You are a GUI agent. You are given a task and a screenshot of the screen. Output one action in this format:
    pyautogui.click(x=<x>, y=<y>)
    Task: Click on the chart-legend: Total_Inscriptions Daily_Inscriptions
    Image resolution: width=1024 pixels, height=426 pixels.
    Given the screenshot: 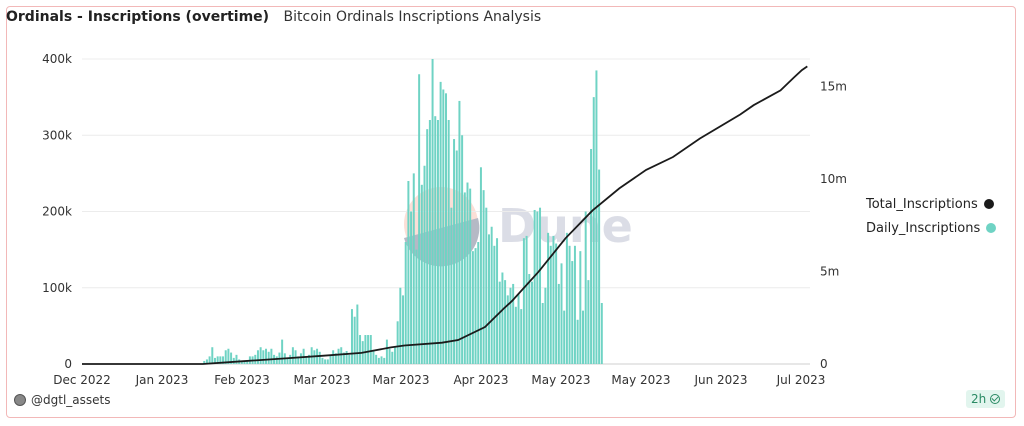 What is the action you would take?
    pyautogui.click(x=931, y=216)
    